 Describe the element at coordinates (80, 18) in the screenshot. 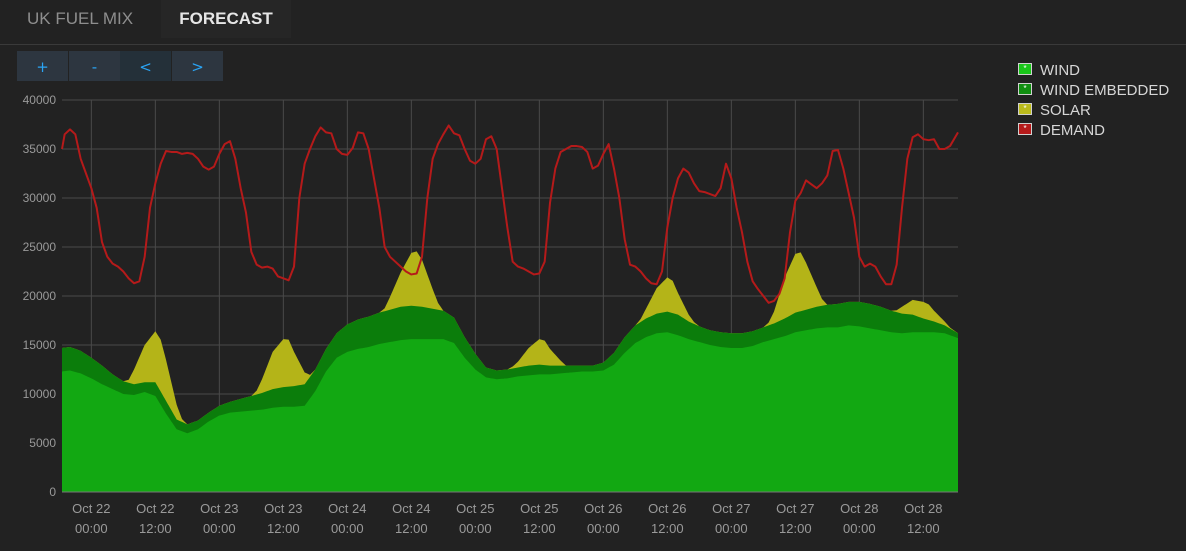

I see `tab-uk-fuel-mix: UK FUEL MIX` at that location.